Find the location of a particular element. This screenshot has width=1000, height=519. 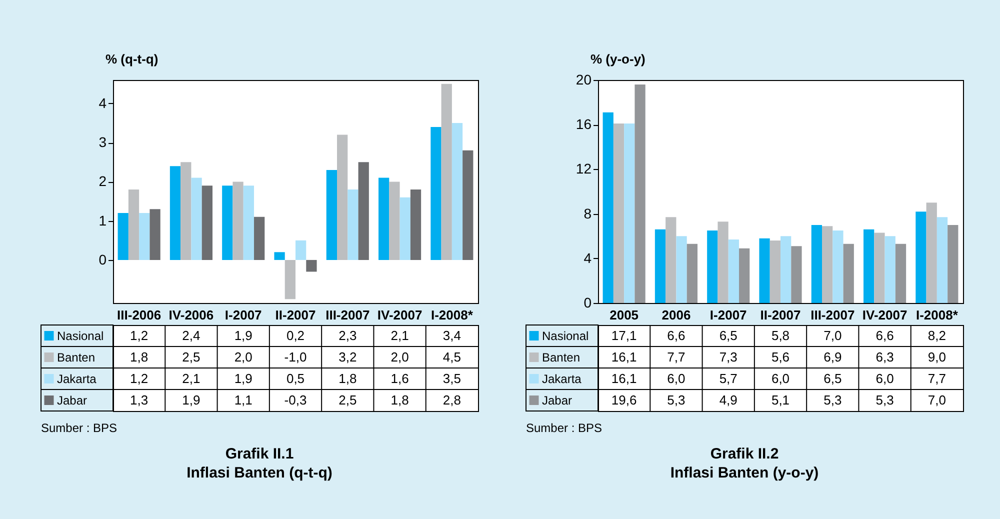

y-tick-label: 2 is located at coordinates (102, 181).